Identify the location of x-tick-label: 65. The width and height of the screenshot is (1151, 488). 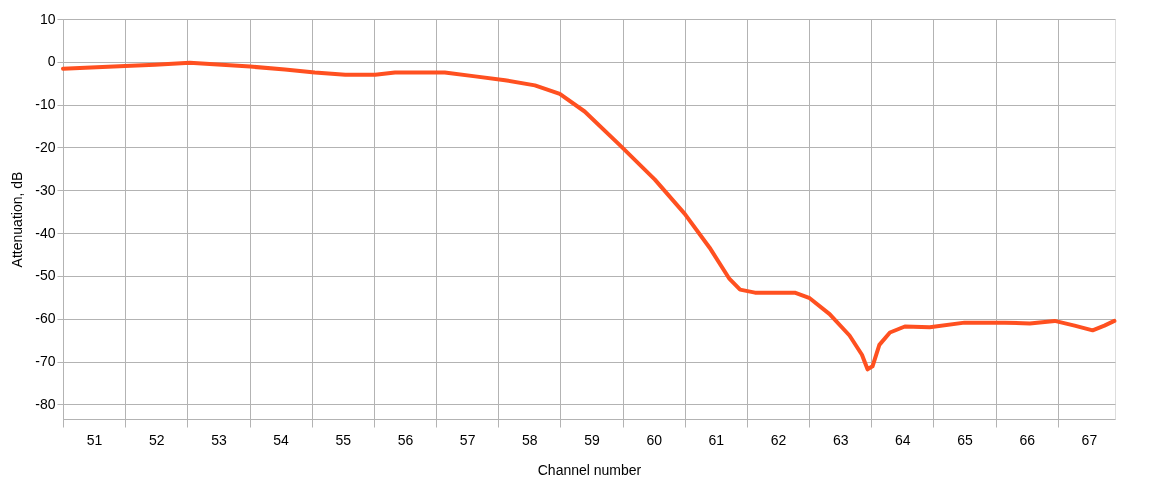
(965, 439).